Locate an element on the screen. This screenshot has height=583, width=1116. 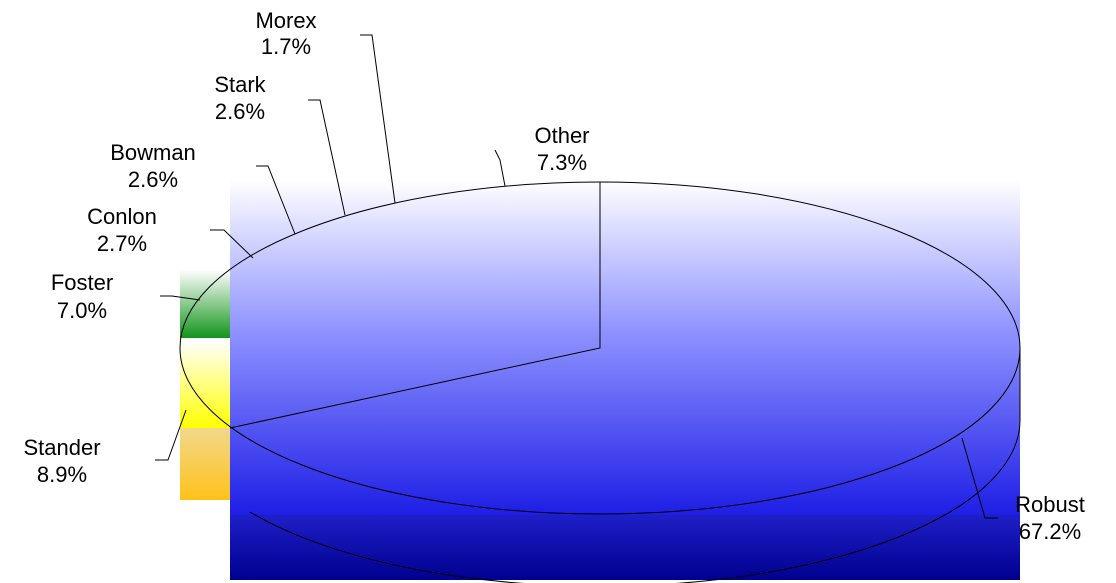
label-morex-name: Morex is located at coordinates (285, 20).